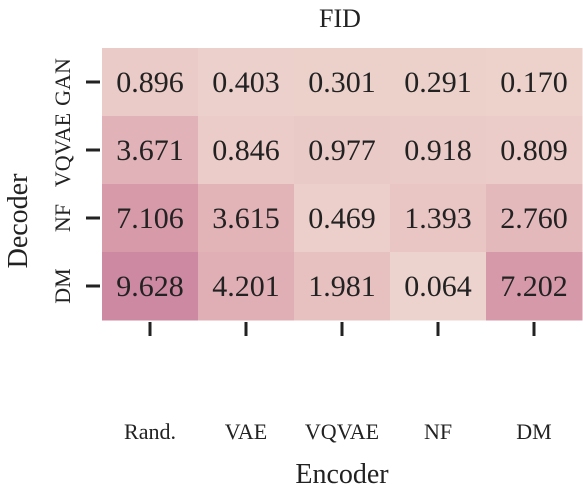 This screenshot has height=493, width=583. I want to click on cell-value-label: 4.201, so click(246, 286).